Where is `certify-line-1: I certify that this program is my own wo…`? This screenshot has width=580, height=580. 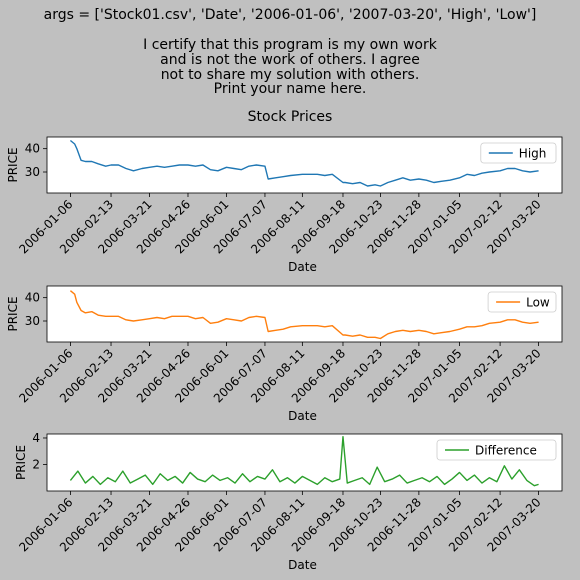 certify-line-1: I certify that this program is my own wo… is located at coordinates (290, 45).